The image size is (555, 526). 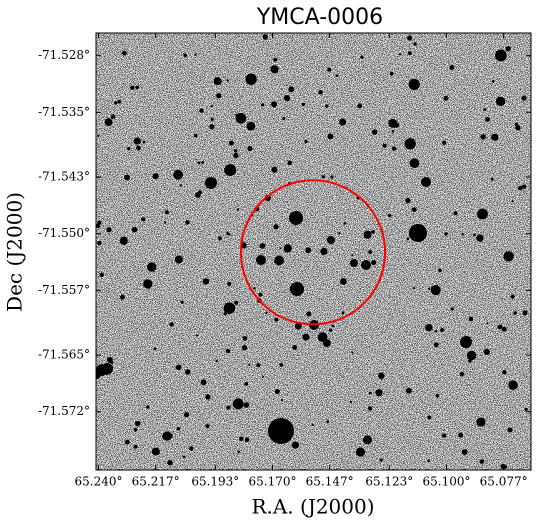 What do you see at coordinates (389, 482) in the screenshot?
I see `x-tick-label: 65.123°` at bounding box center [389, 482].